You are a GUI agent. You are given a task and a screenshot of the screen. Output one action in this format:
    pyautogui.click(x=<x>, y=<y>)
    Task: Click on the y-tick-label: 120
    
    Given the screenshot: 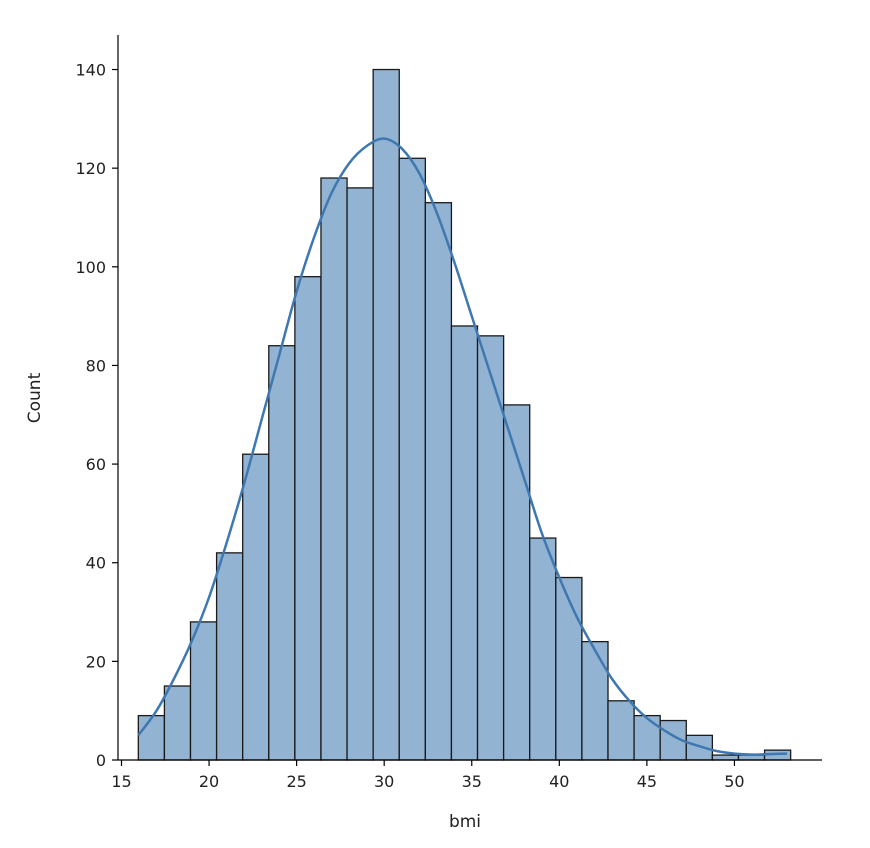 What is the action you would take?
    pyautogui.click(x=90, y=168)
    